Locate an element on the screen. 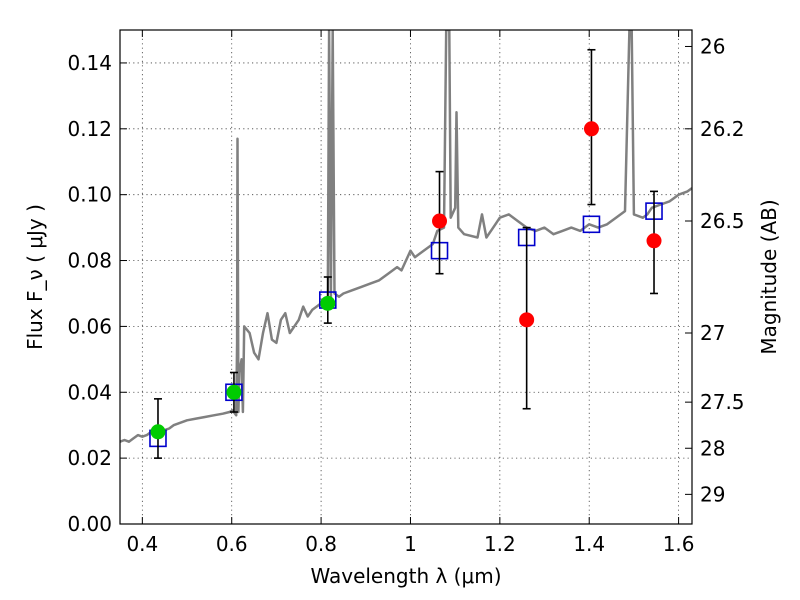  x-tick-label: 1.2 is located at coordinates (500, 544).